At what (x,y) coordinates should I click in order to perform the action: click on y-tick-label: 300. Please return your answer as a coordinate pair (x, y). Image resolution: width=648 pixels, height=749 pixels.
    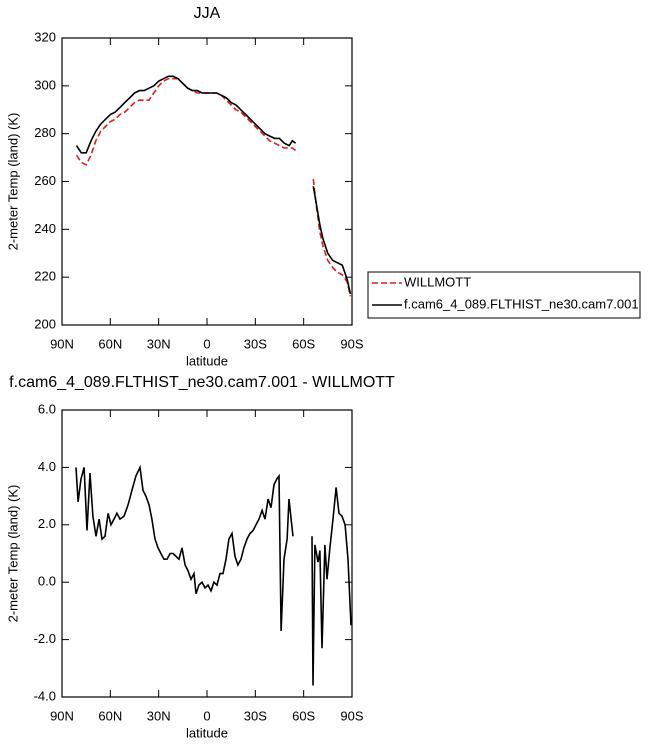
    Looking at the image, I should click on (45, 84).